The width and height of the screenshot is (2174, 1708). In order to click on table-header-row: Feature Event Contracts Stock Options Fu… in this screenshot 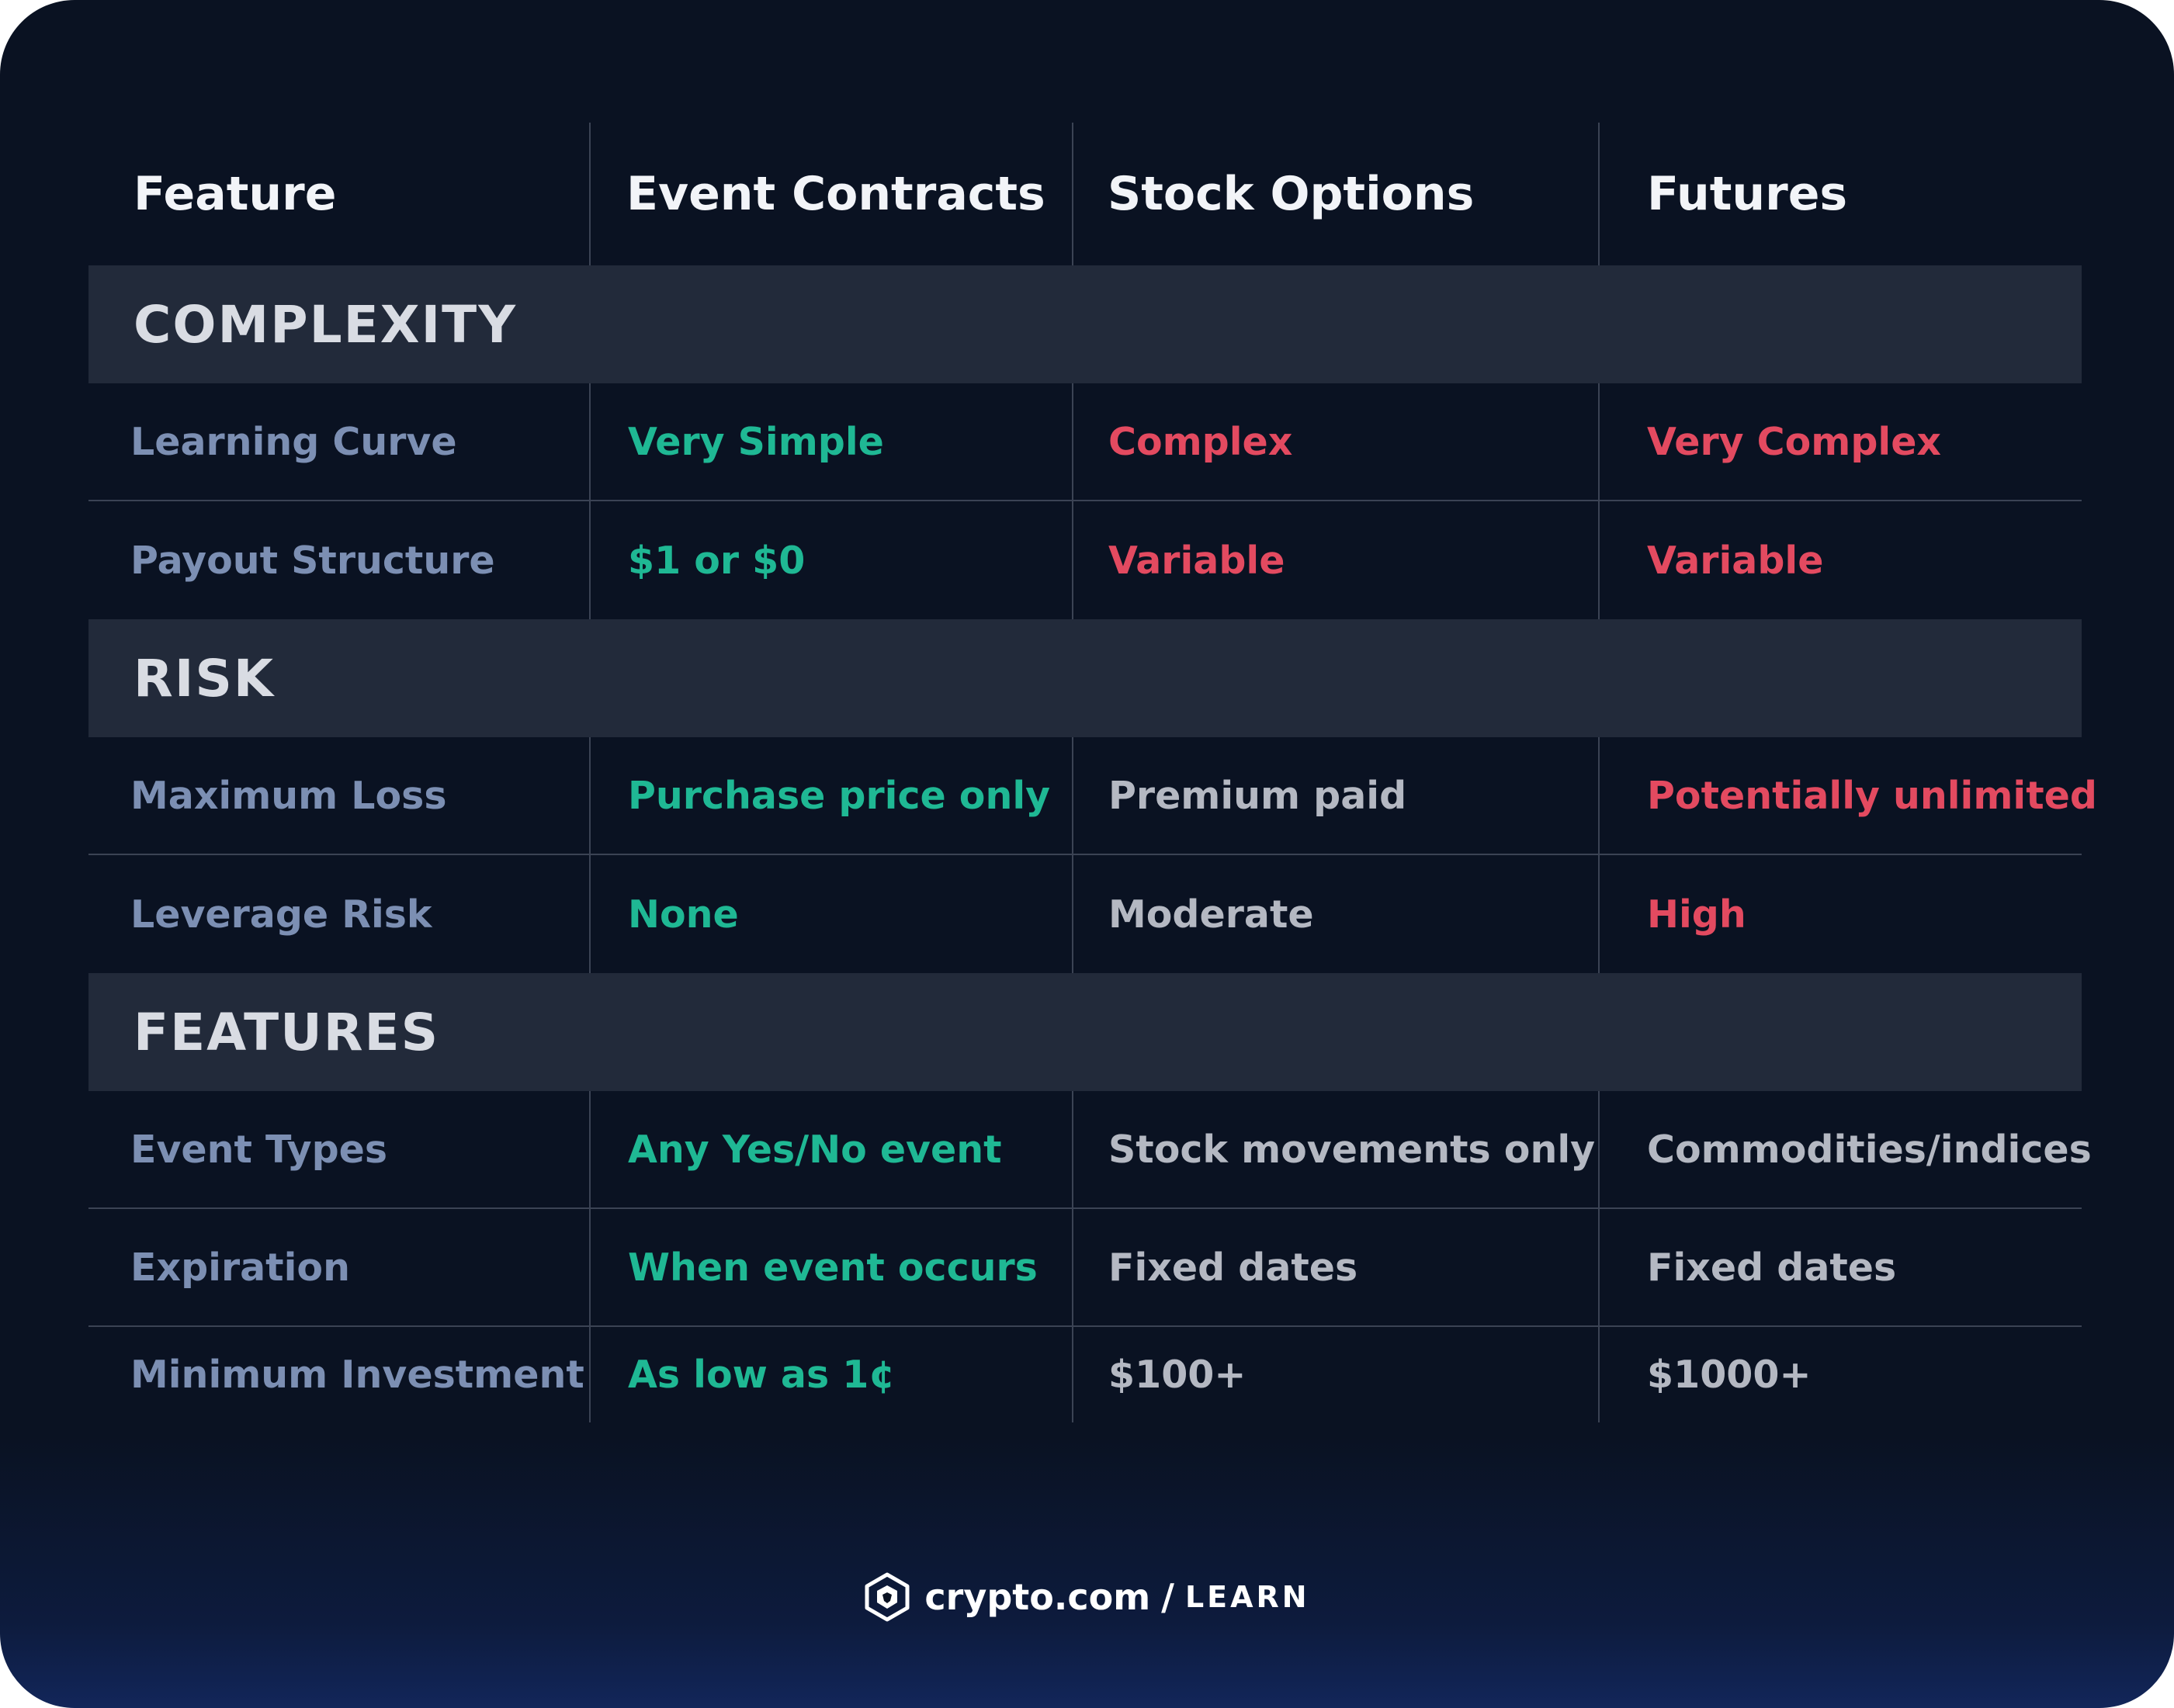, I will do `click(1085, 194)`.